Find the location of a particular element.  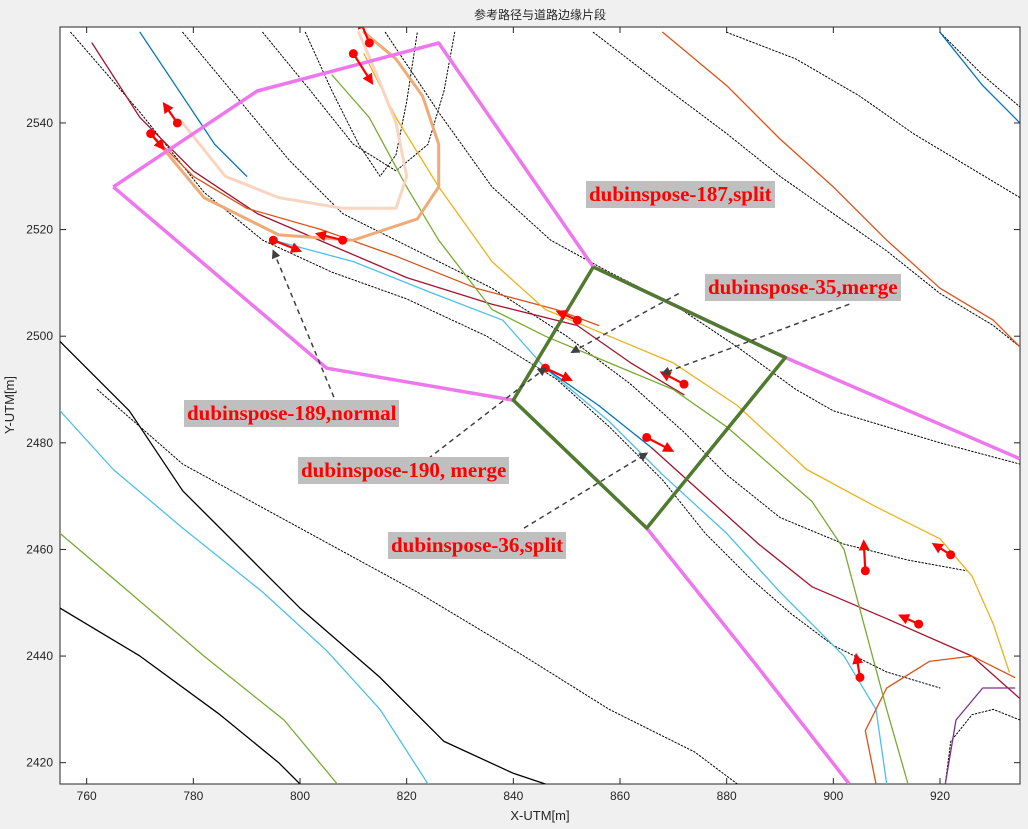

annotation-label: dubinspose-189,normal is located at coordinates (292, 413).